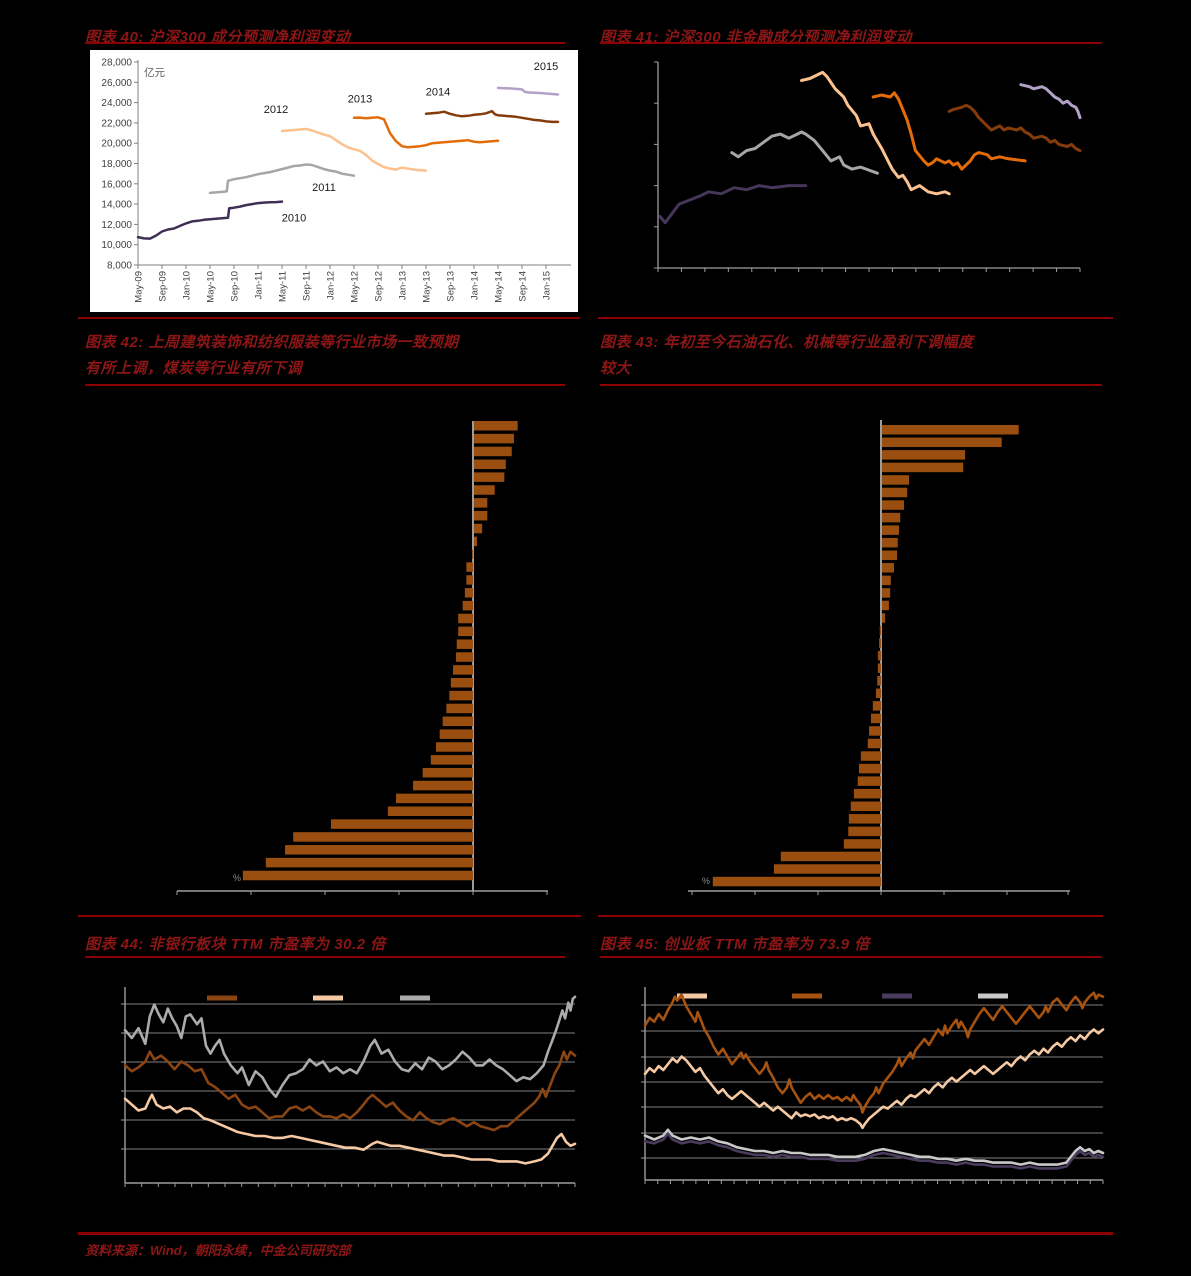  I want to click on fig44-title: 图表 44: 非银行板块 TTM 市盈率为 30.2 倍, so click(235, 944).